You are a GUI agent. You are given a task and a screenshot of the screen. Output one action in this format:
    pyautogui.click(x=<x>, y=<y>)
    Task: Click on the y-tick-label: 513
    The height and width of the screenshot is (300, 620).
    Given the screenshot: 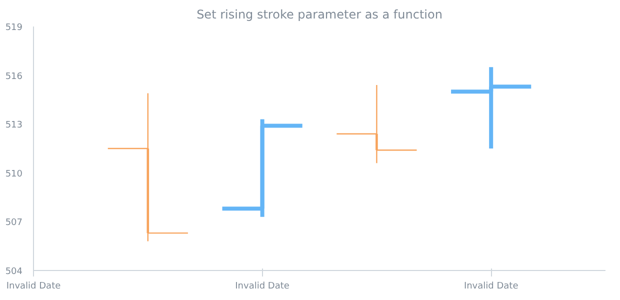 What is the action you would take?
    pyautogui.click(x=14, y=125)
    